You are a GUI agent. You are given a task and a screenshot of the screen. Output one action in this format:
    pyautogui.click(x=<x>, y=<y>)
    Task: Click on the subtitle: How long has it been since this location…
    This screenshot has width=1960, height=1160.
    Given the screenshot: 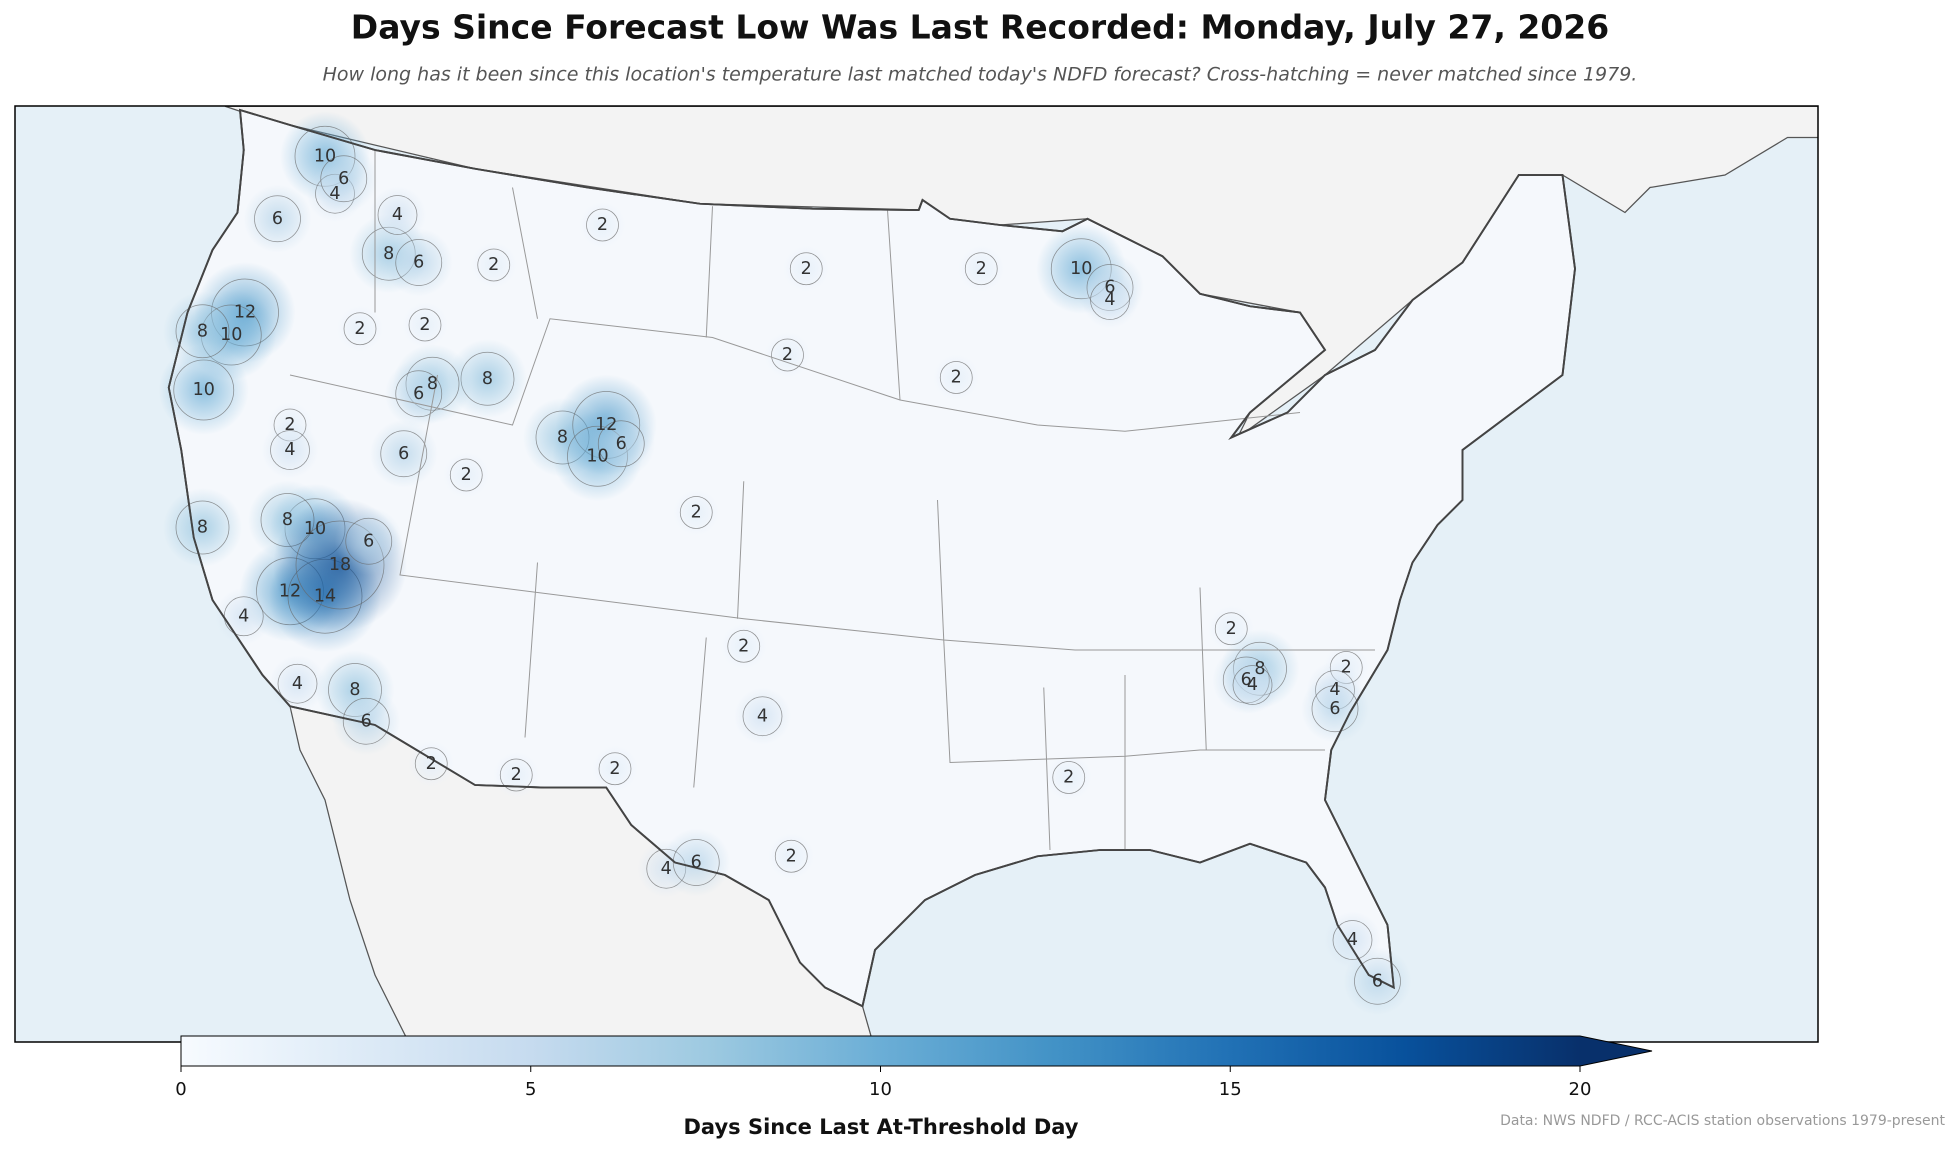 What is the action you would take?
    pyautogui.click(x=980, y=75)
    